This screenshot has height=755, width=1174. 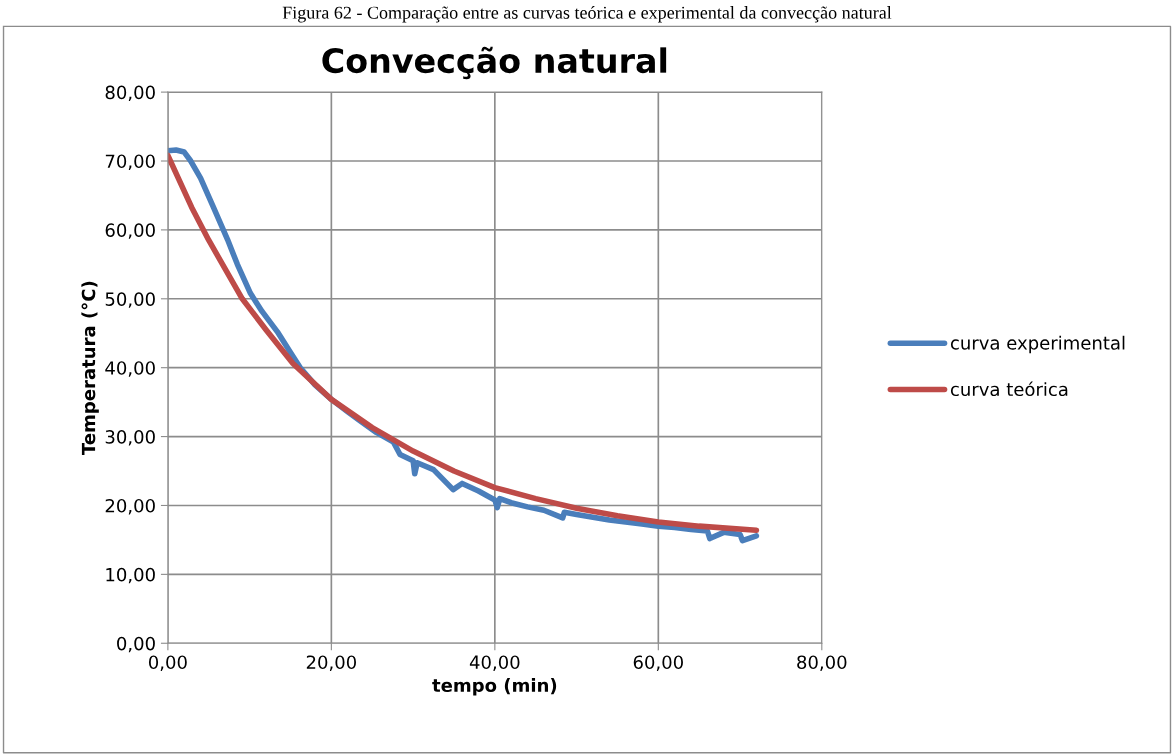 What do you see at coordinates (822, 663) in the screenshot?
I see `x-tick-label: 80,00` at bounding box center [822, 663].